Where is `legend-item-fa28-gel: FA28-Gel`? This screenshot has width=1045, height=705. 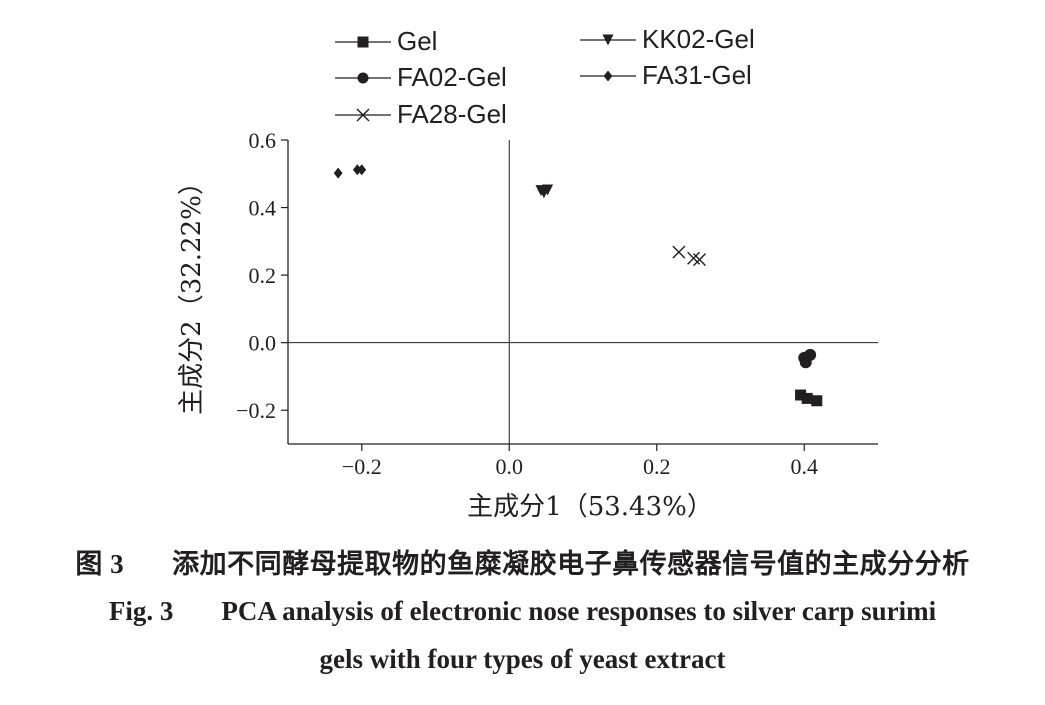
legend-item-fa28-gel: FA28-Gel is located at coordinates (421, 114).